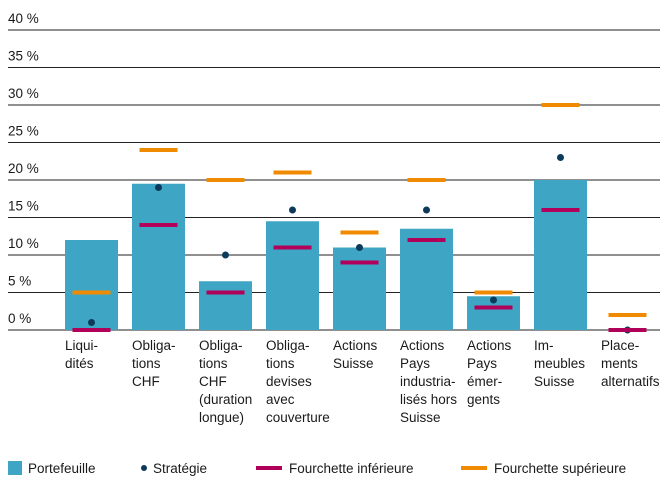 The height and width of the screenshot is (481, 667). Describe the element at coordinates (19, 281) in the screenshot. I see `y-tick-label: 5 %` at that location.